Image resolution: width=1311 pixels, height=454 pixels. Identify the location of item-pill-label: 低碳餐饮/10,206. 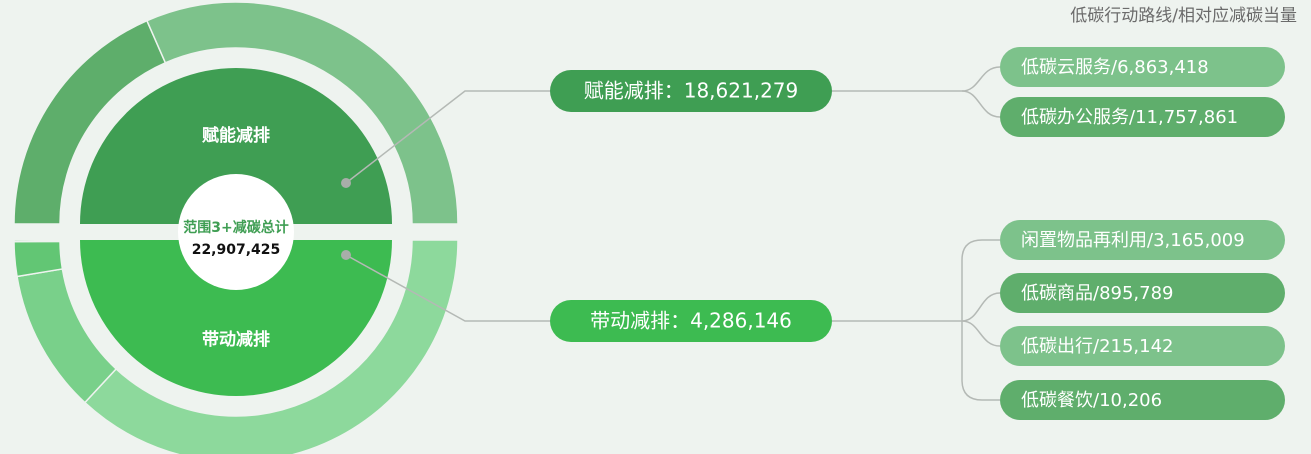
(1091, 400).